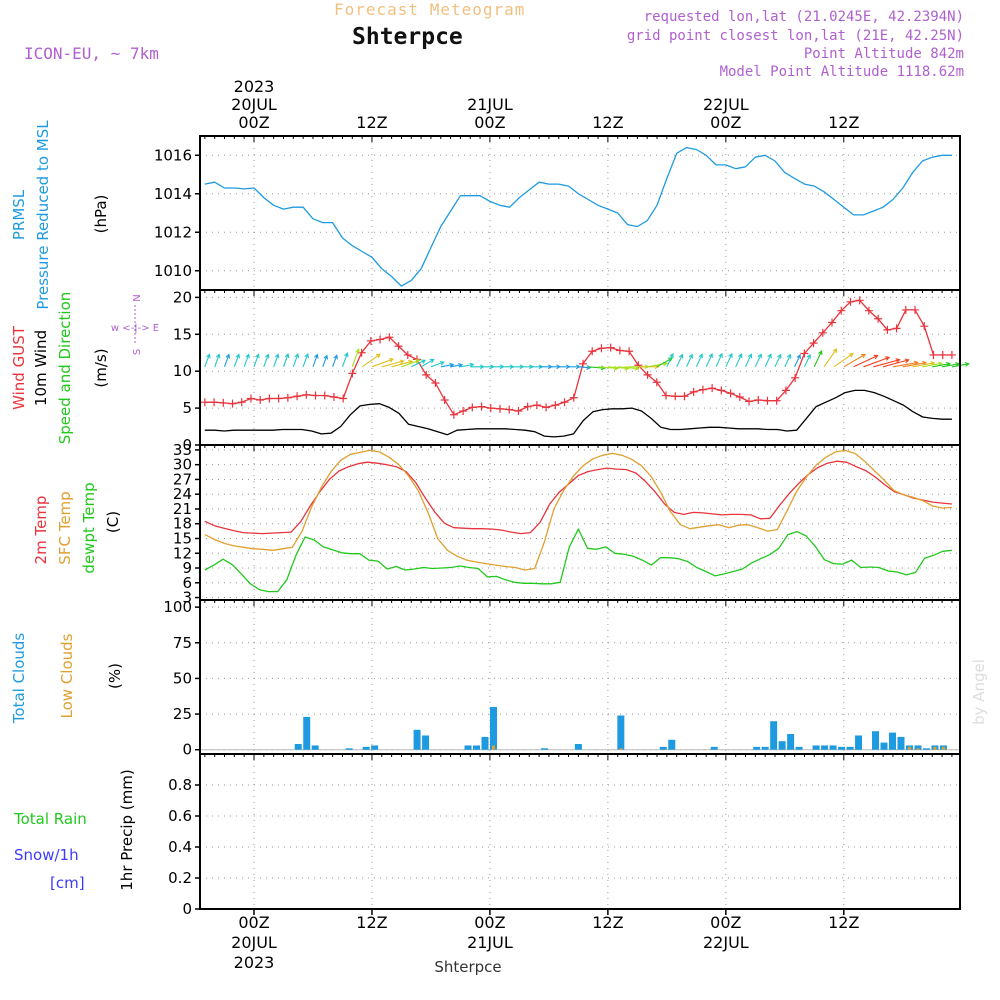 This screenshot has width=1000, height=1000. What do you see at coordinates (841, 72) in the screenshot?
I see `model-altitude: Model Point Altitude 1118.62m` at bounding box center [841, 72].